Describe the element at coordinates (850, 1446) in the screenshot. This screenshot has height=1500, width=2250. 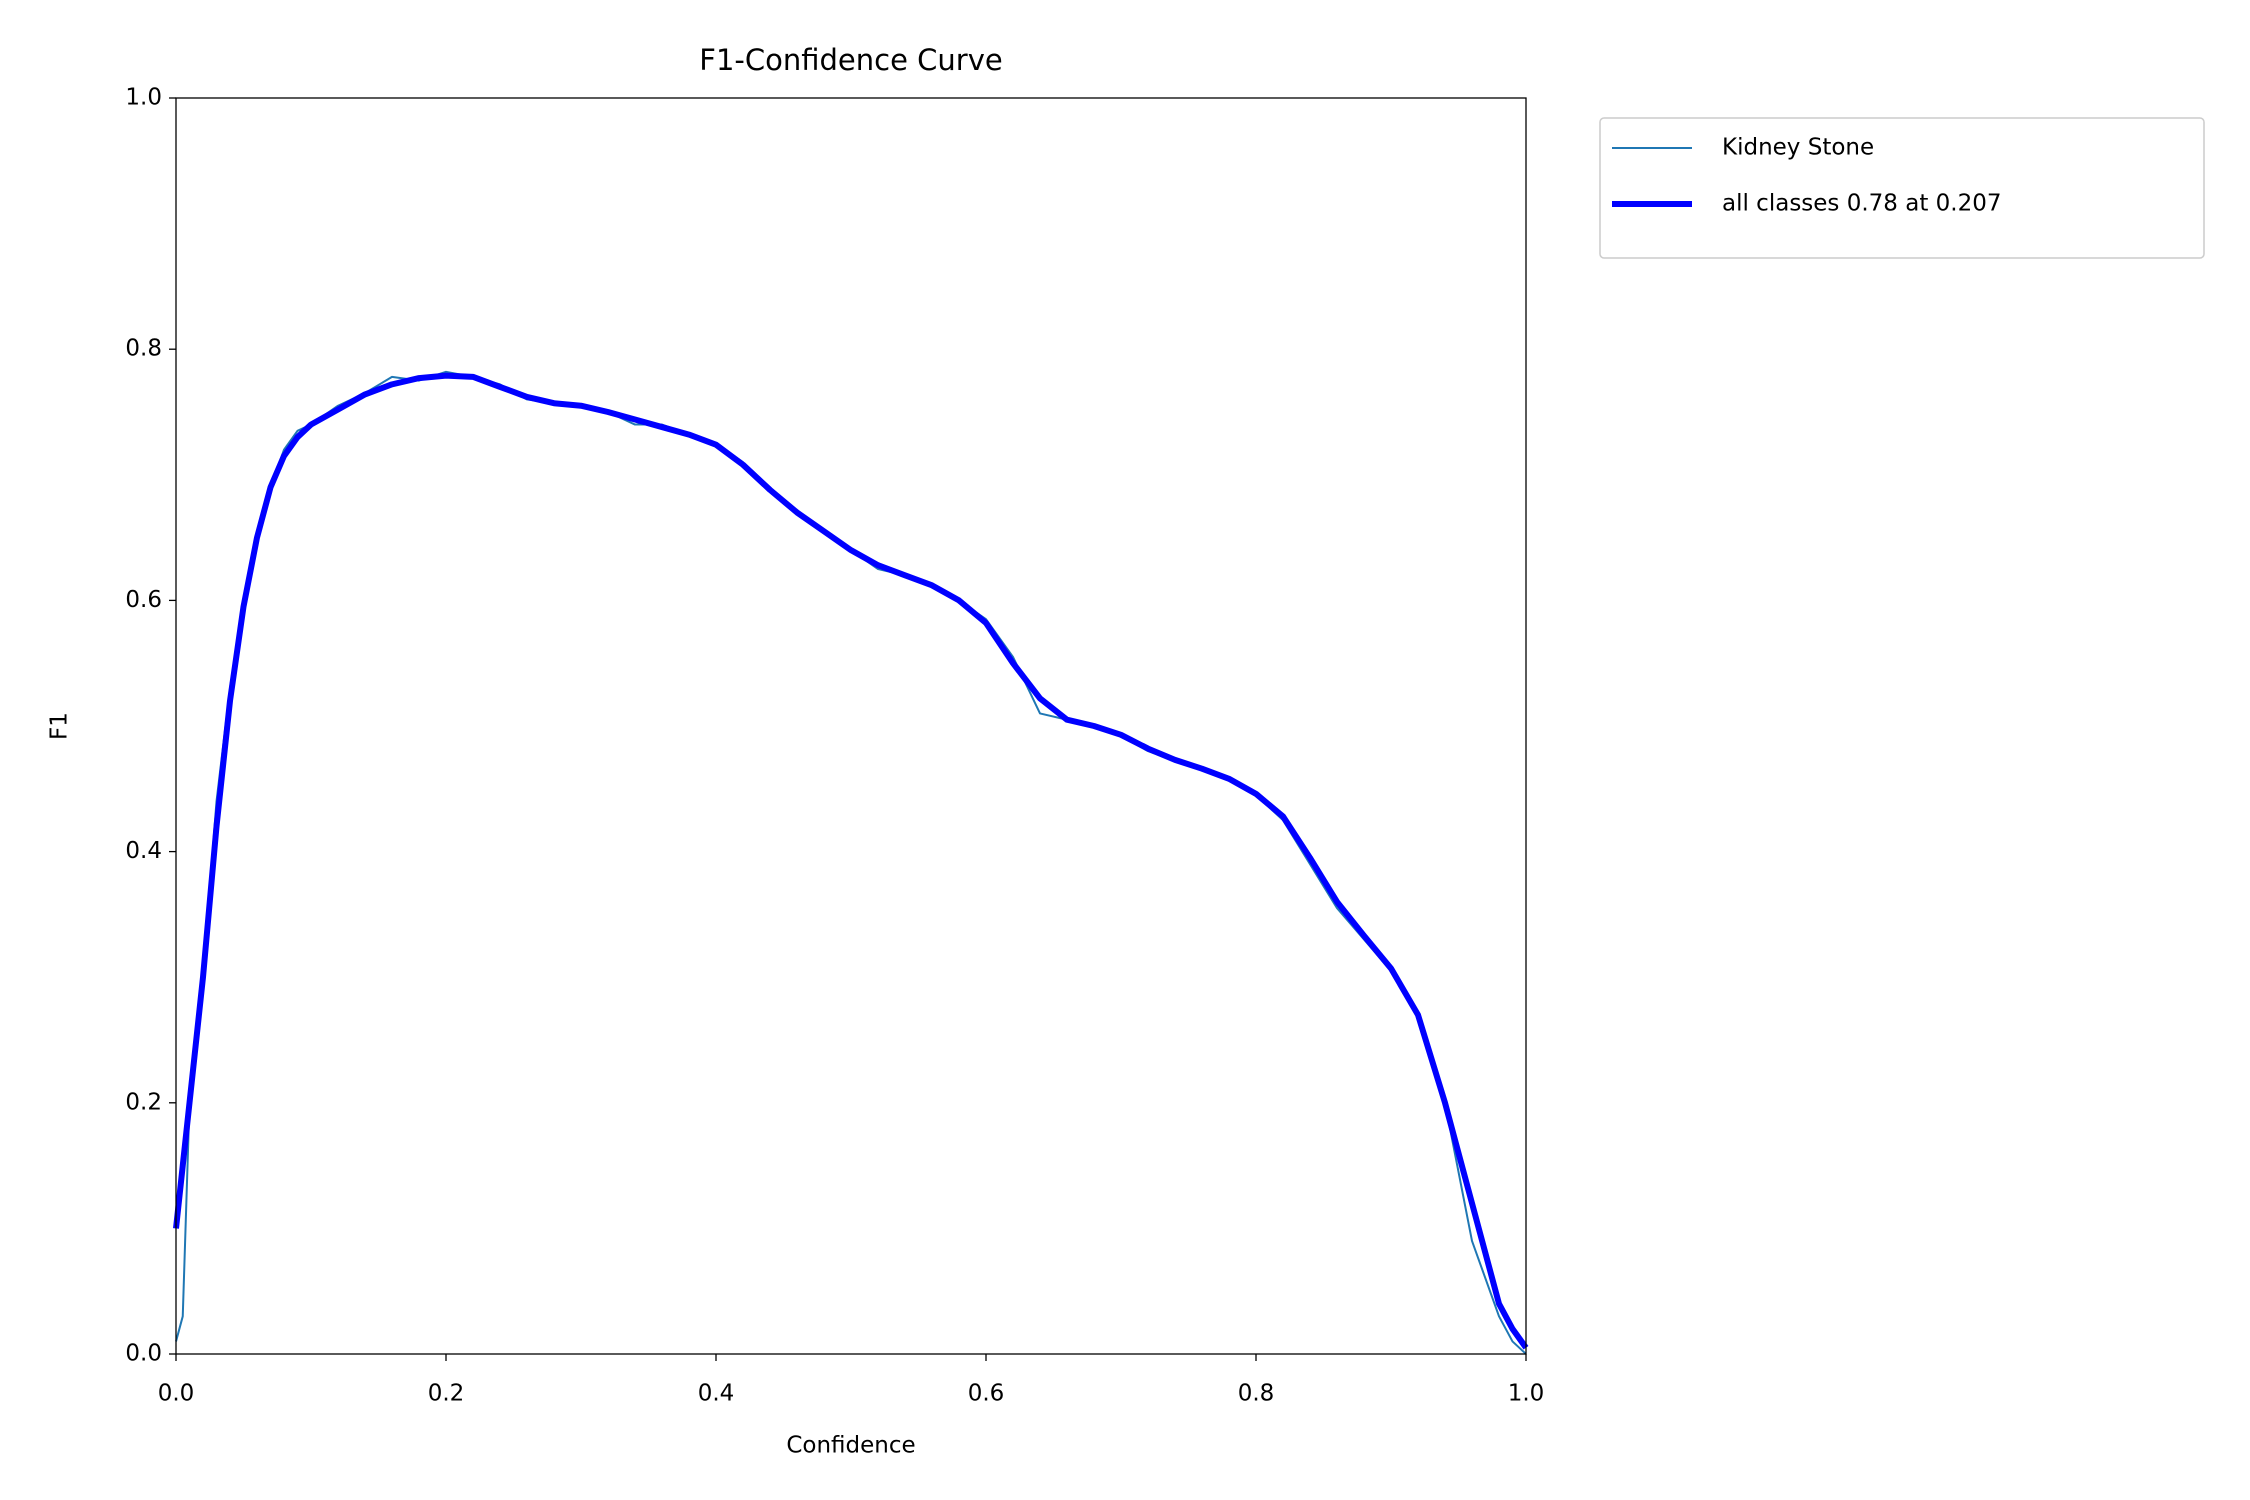
I see `x-axis-label: Confidence` at that location.